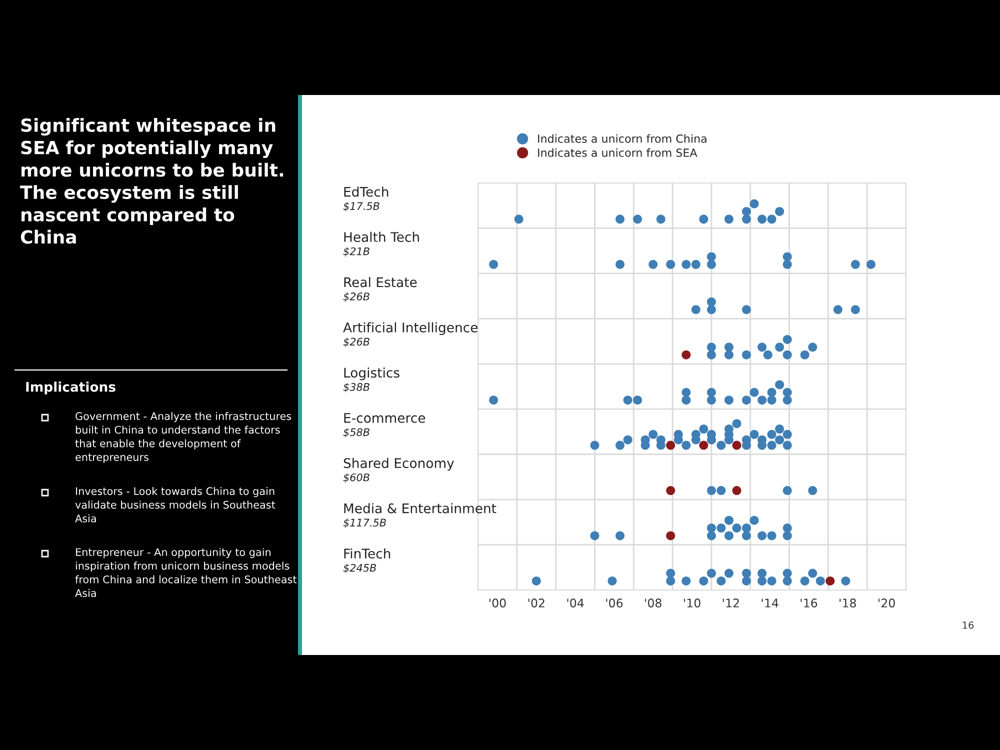 This screenshot has width=1000, height=750. What do you see at coordinates (536, 603) in the screenshot?
I see `x-tick-label: '02` at bounding box center [536, 603].